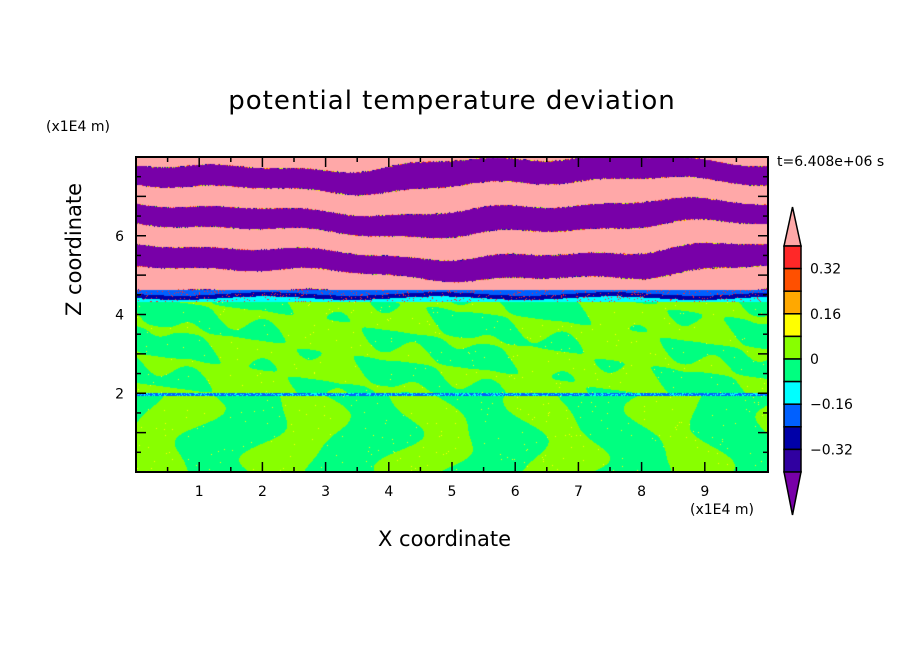  Describe the element at coordinates (119, 394) in the screenshot. I see `y-tick-label: 2` at that location.